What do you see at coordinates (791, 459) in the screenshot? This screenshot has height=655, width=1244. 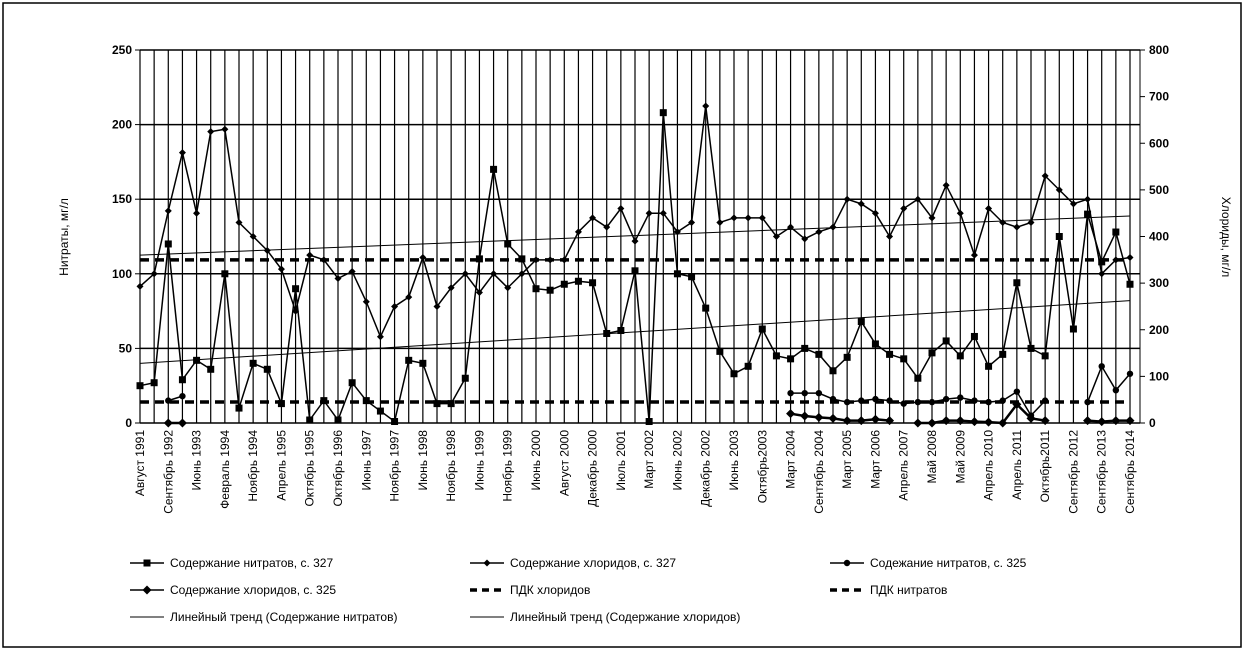 I see `x-tick-label: Март 2004` at bounding box center [791, 459].